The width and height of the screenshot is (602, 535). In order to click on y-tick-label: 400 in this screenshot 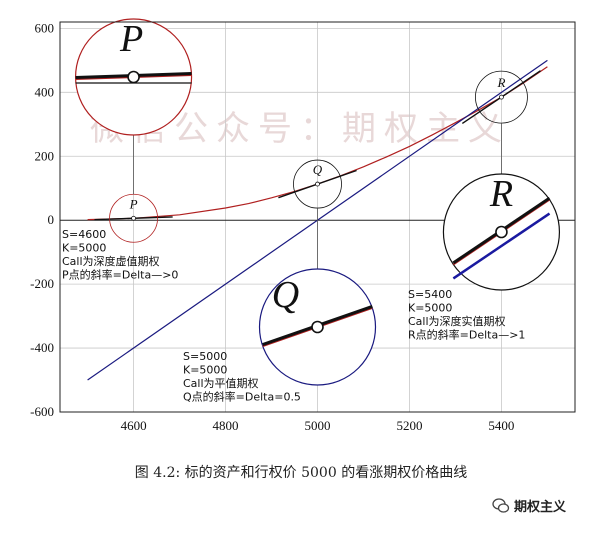, I will do `click(45, 91)`.